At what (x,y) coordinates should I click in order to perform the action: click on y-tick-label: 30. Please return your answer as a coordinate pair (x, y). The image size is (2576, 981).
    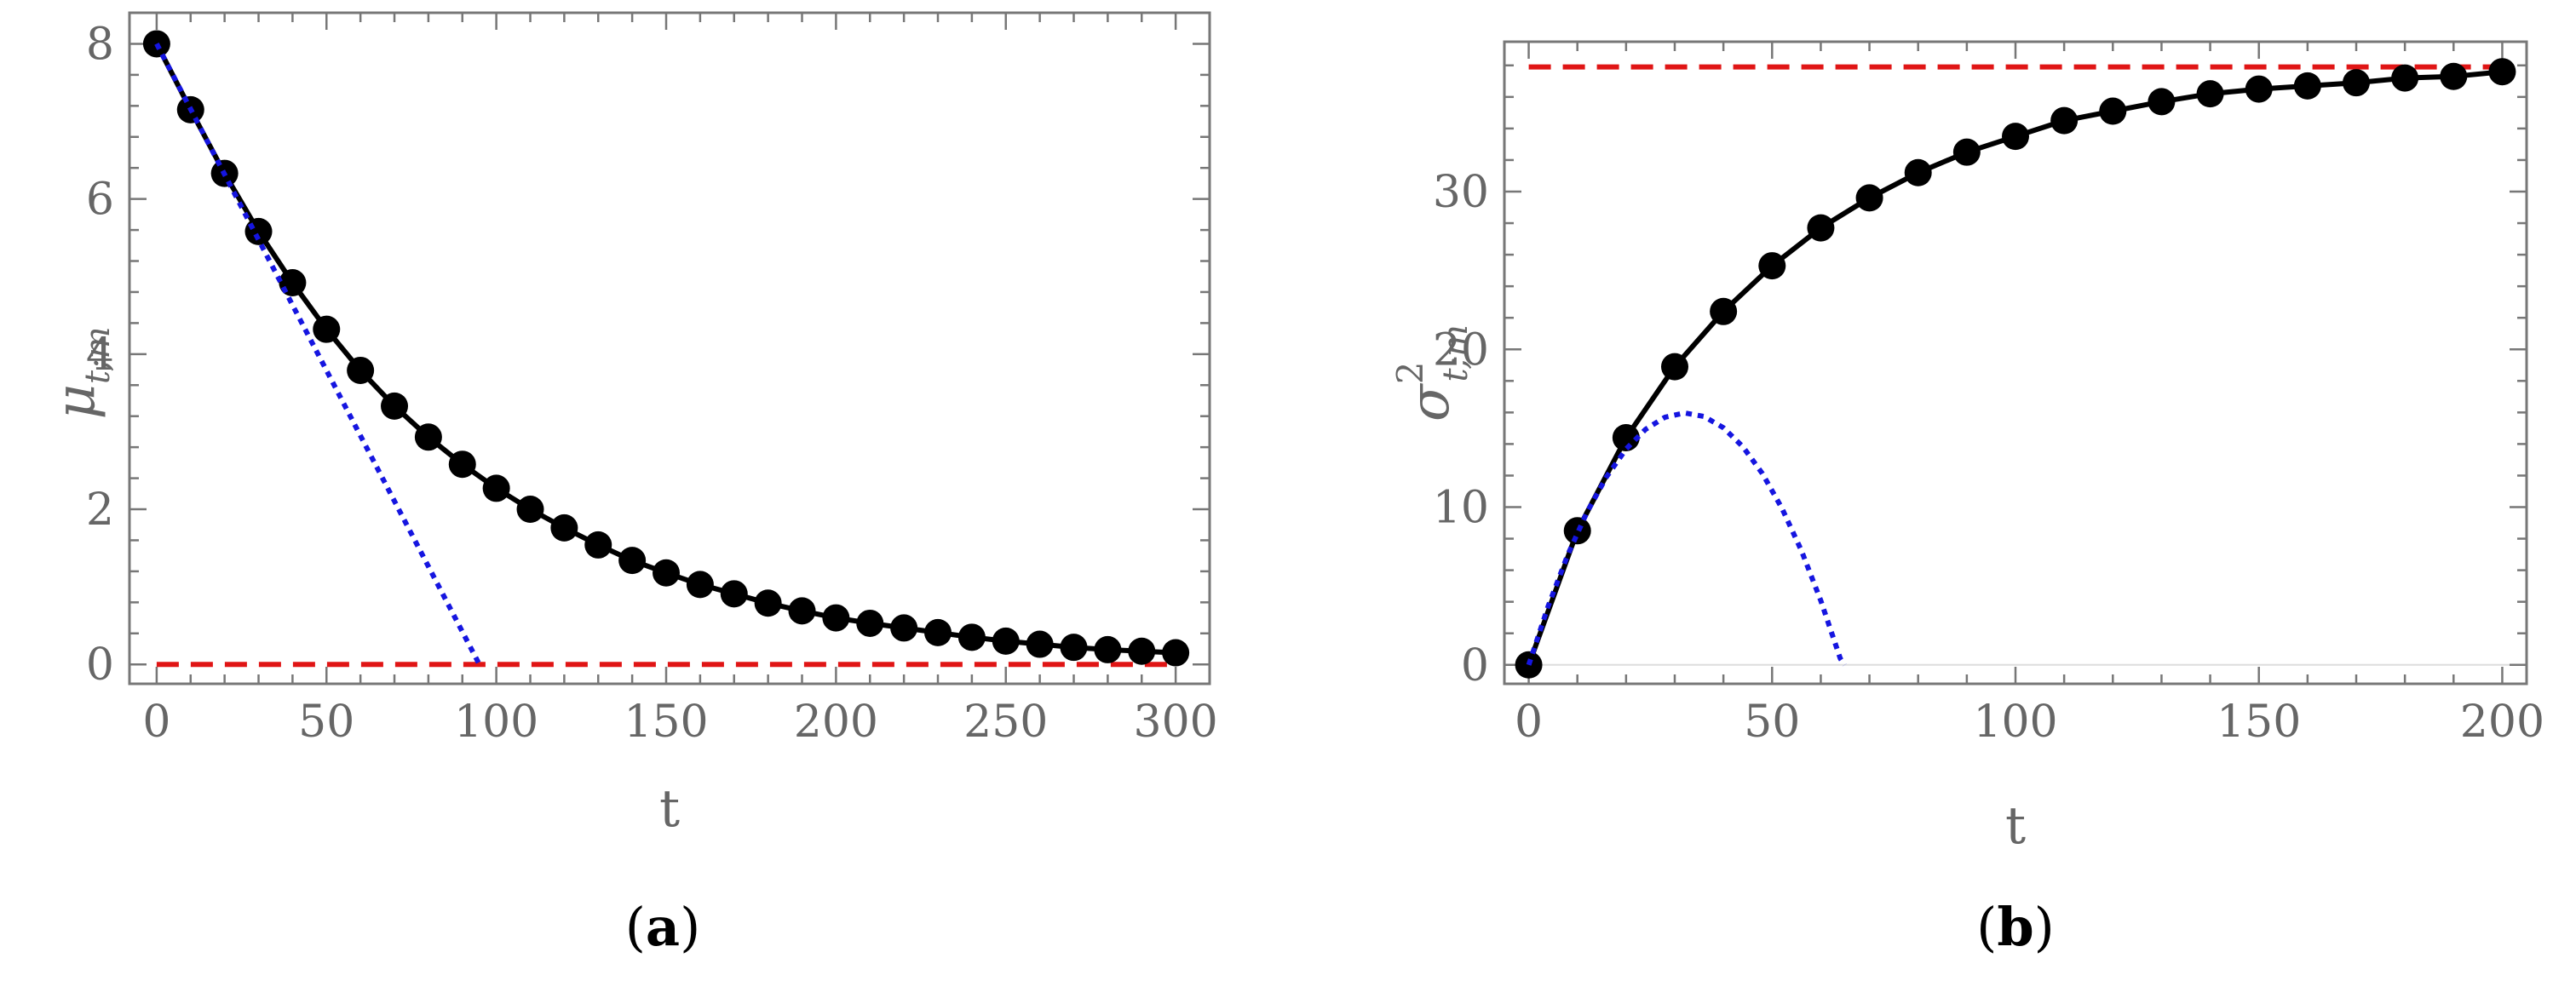
    Looking at the image, I should click on (1461, 193).